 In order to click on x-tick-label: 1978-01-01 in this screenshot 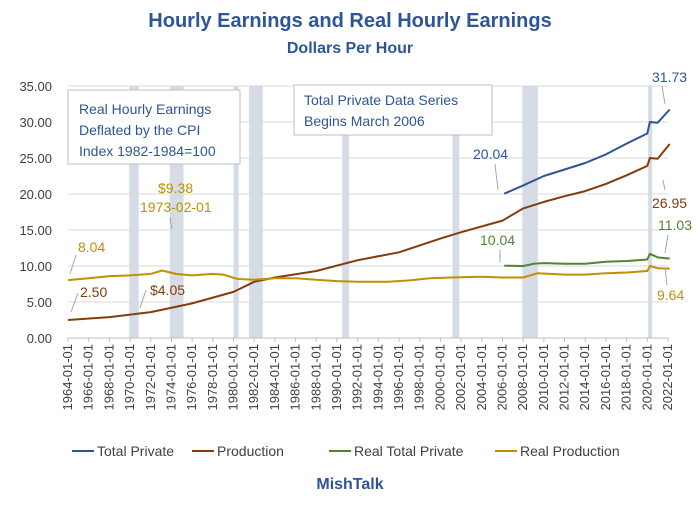, I will do `click(212, 377)`.